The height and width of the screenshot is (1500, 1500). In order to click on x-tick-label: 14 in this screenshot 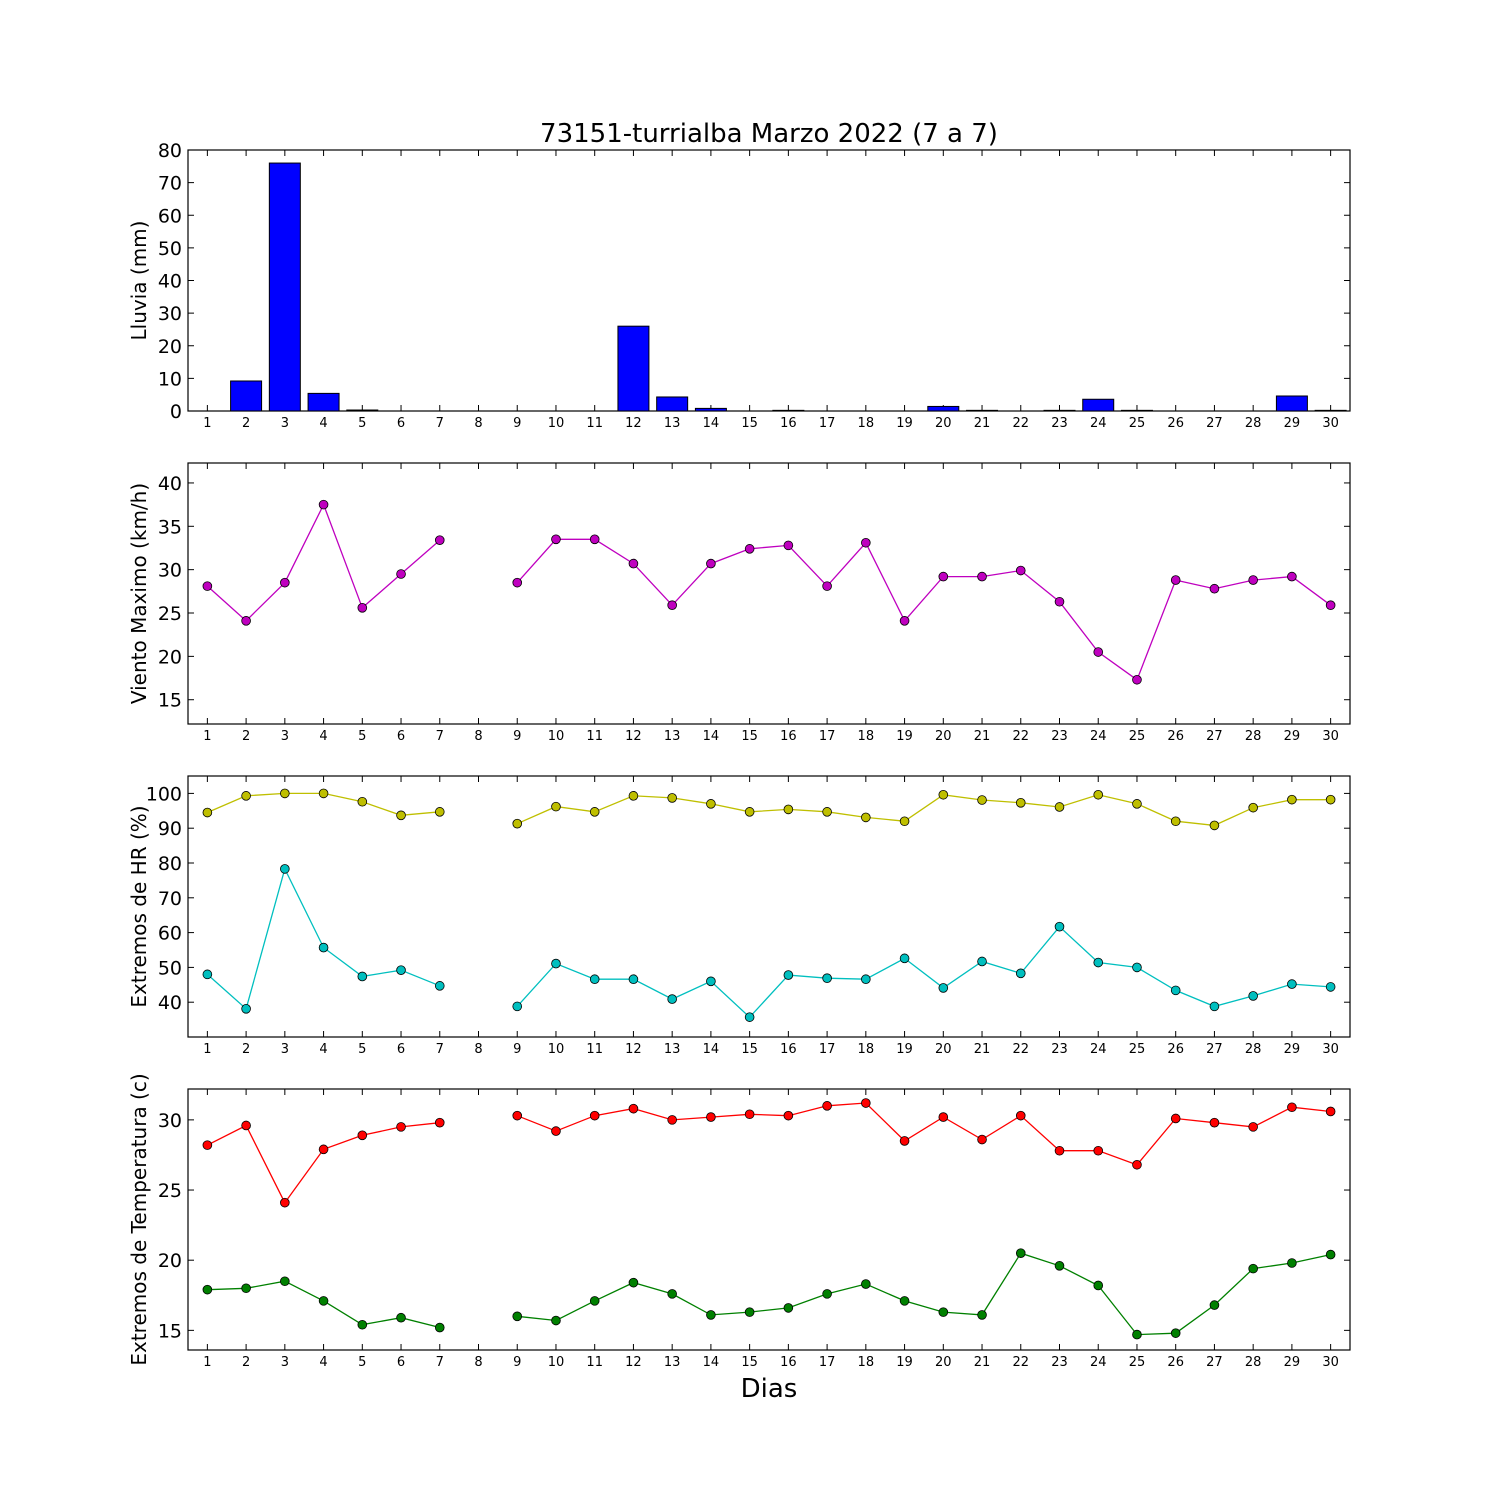, I will do `click(711, 423)`.